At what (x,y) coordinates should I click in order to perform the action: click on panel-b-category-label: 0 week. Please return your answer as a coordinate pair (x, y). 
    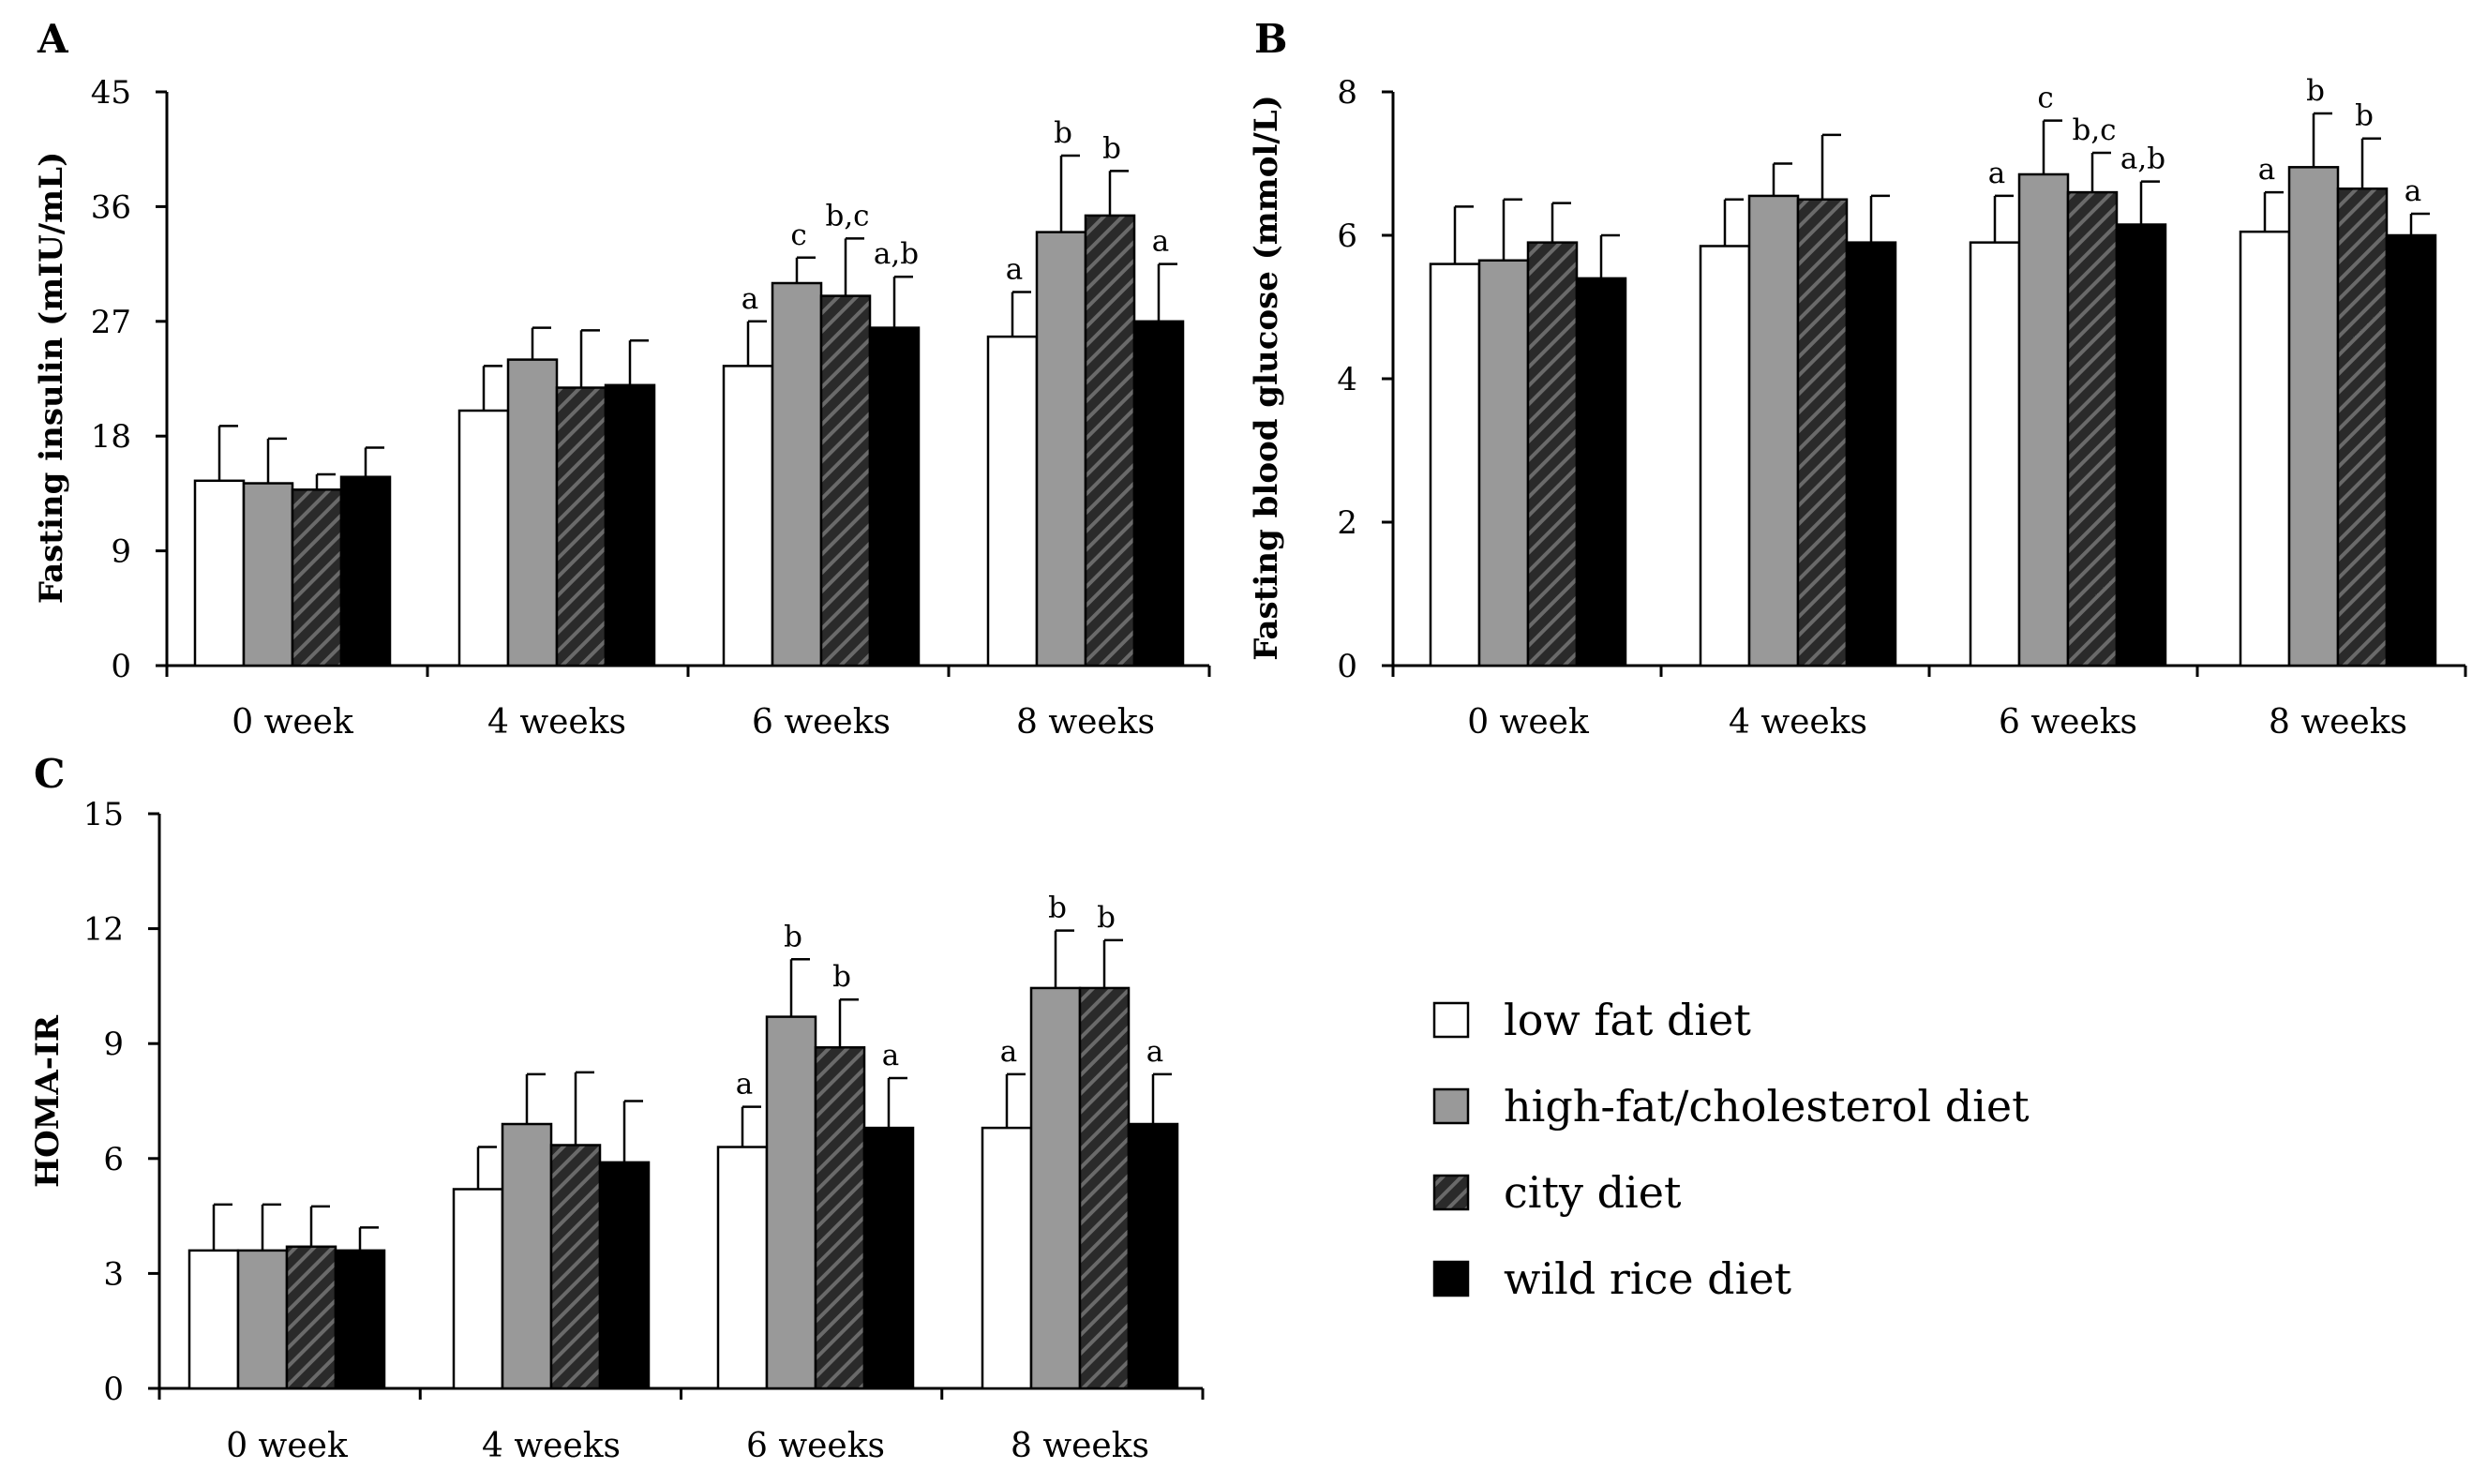
    Looking at the image, I should click on (1528, 722).